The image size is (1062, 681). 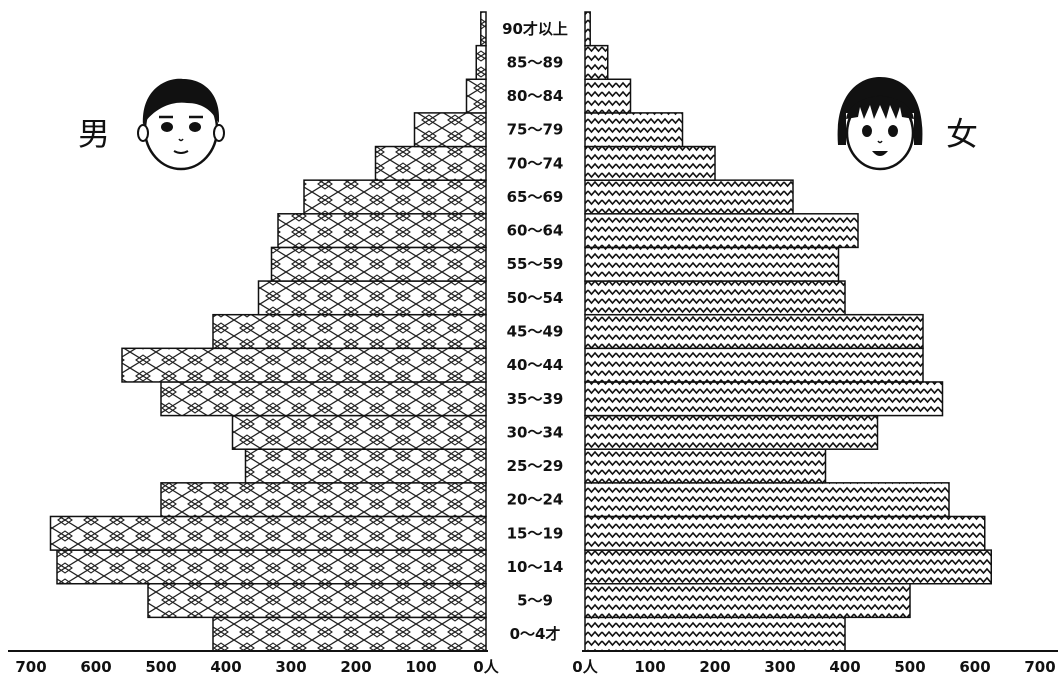 What do you see at coordinates (962, 134) in the screenshot?
I see `female-label: 女` at bounding box center [962, 134].